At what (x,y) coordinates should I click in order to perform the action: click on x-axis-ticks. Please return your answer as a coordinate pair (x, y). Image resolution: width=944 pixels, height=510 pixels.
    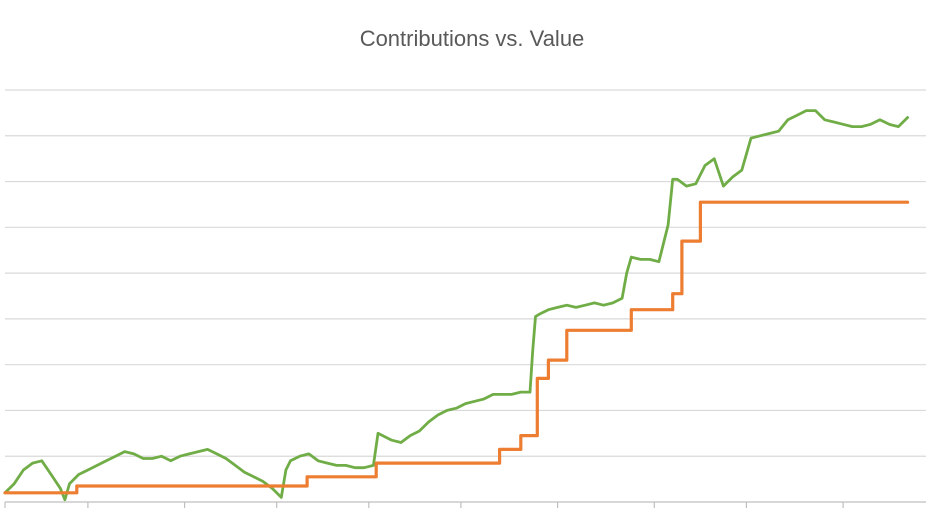
    Looking at the image, I should click on (424, 505).